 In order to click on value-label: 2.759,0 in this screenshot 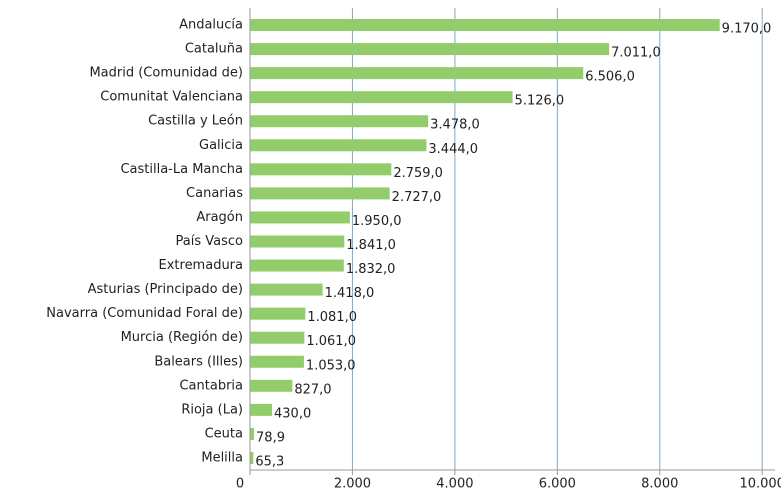, I will do `click(418, 173)`.